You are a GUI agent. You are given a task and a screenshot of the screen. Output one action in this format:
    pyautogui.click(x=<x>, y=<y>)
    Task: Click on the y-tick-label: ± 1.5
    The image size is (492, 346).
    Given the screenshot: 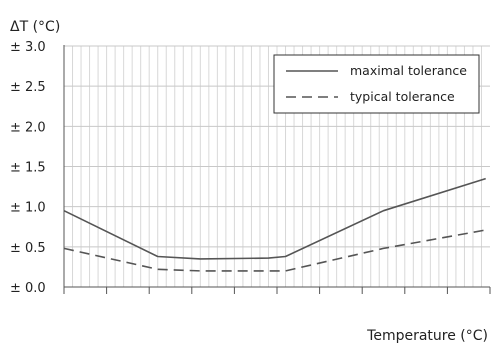 What is the action you would take?
    pyautogui.click(x=28, y=168)
    